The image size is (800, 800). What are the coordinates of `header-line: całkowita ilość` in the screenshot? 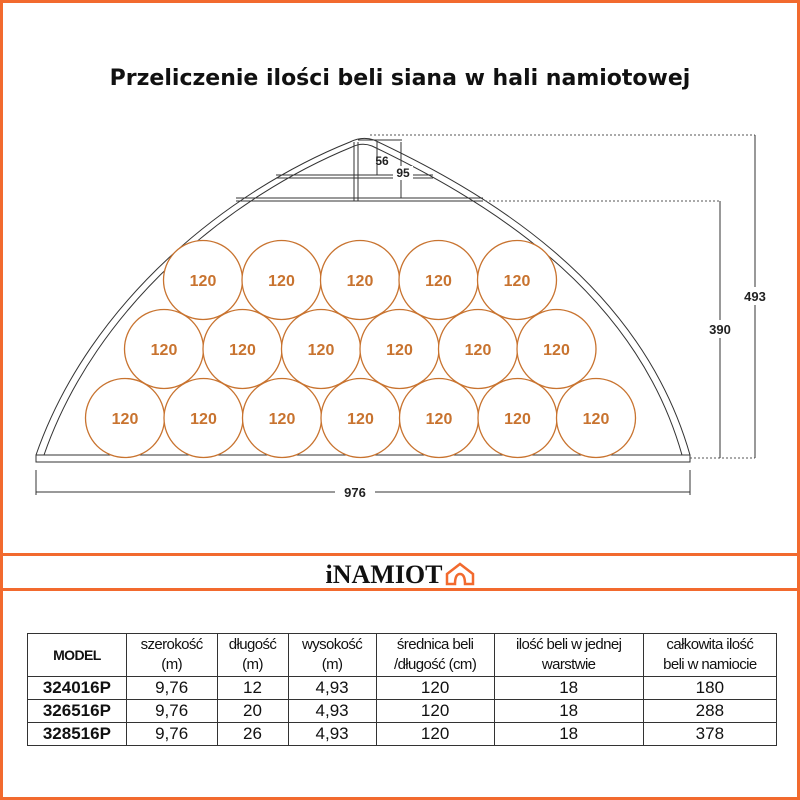 It's located at (710, 644).